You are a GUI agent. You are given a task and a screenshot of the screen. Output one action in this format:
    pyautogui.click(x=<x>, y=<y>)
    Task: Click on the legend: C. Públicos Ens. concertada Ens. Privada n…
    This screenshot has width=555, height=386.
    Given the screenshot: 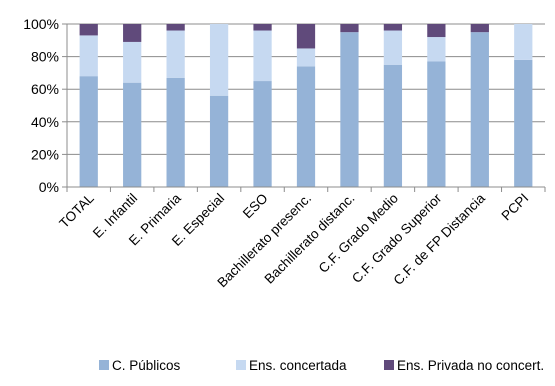 What is the action you would take?
    pyautogui.click(x=321, y=365)
    